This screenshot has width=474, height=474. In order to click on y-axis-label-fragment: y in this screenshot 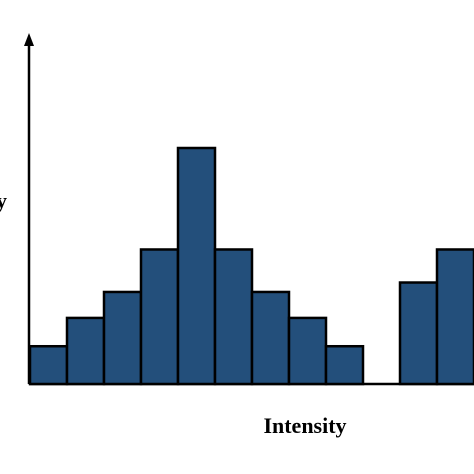, I will do `click(3, 200)`.